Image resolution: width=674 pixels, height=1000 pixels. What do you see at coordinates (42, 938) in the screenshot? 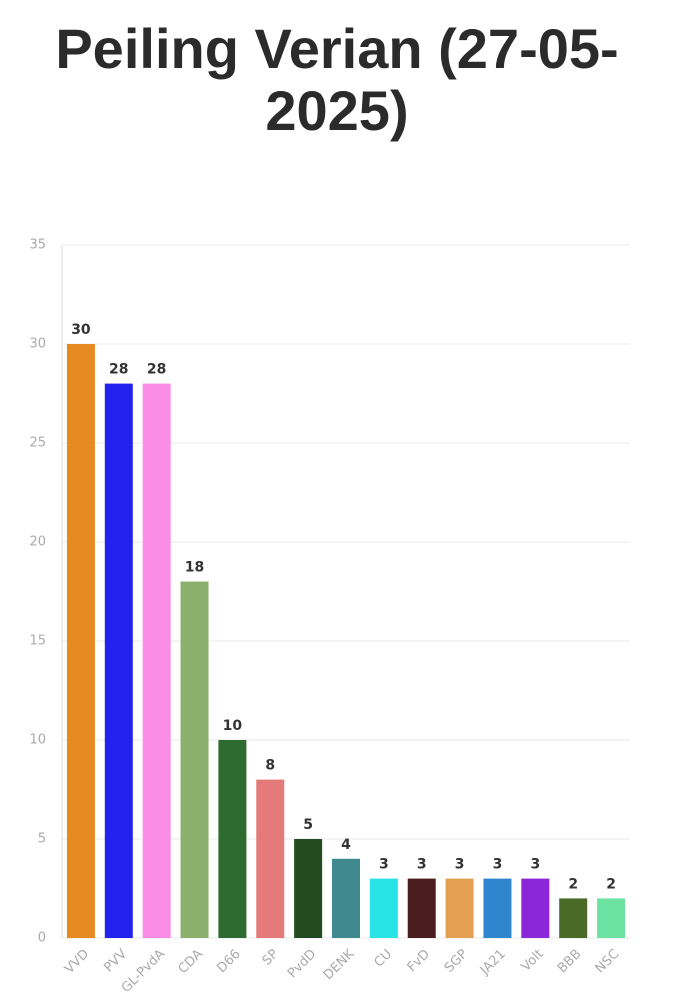
I see `y-tick-label: 0` at bounding box center [42, 938].